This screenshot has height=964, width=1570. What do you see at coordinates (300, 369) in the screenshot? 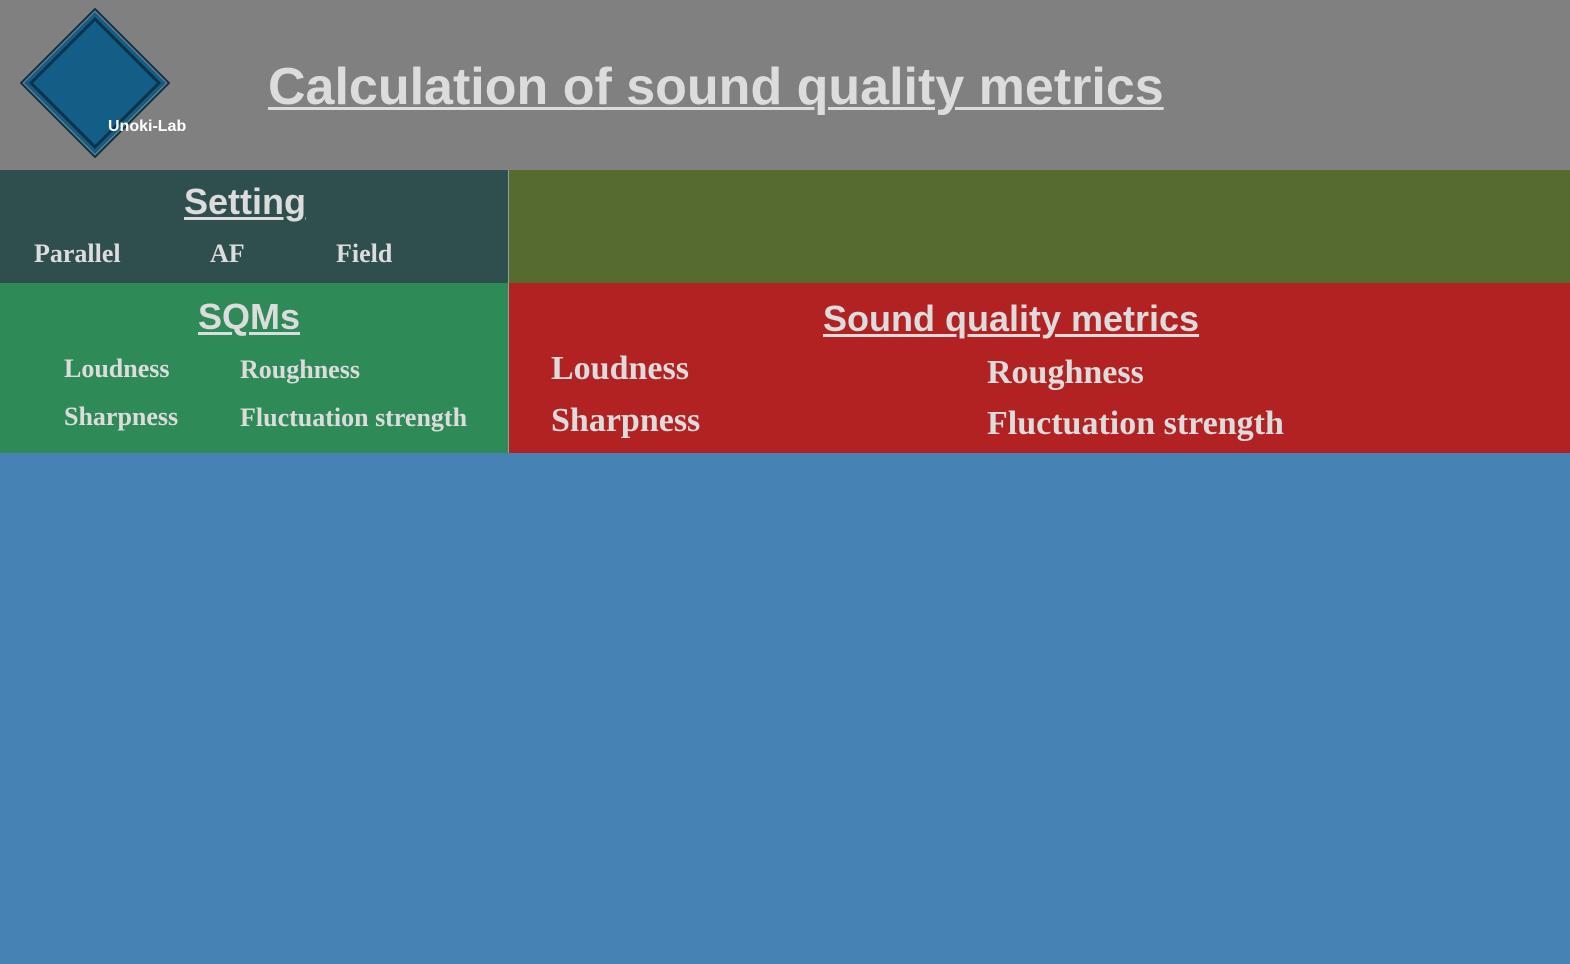
I see `sqm-roughness-option: Roughness` at bounding box center [300, 369].